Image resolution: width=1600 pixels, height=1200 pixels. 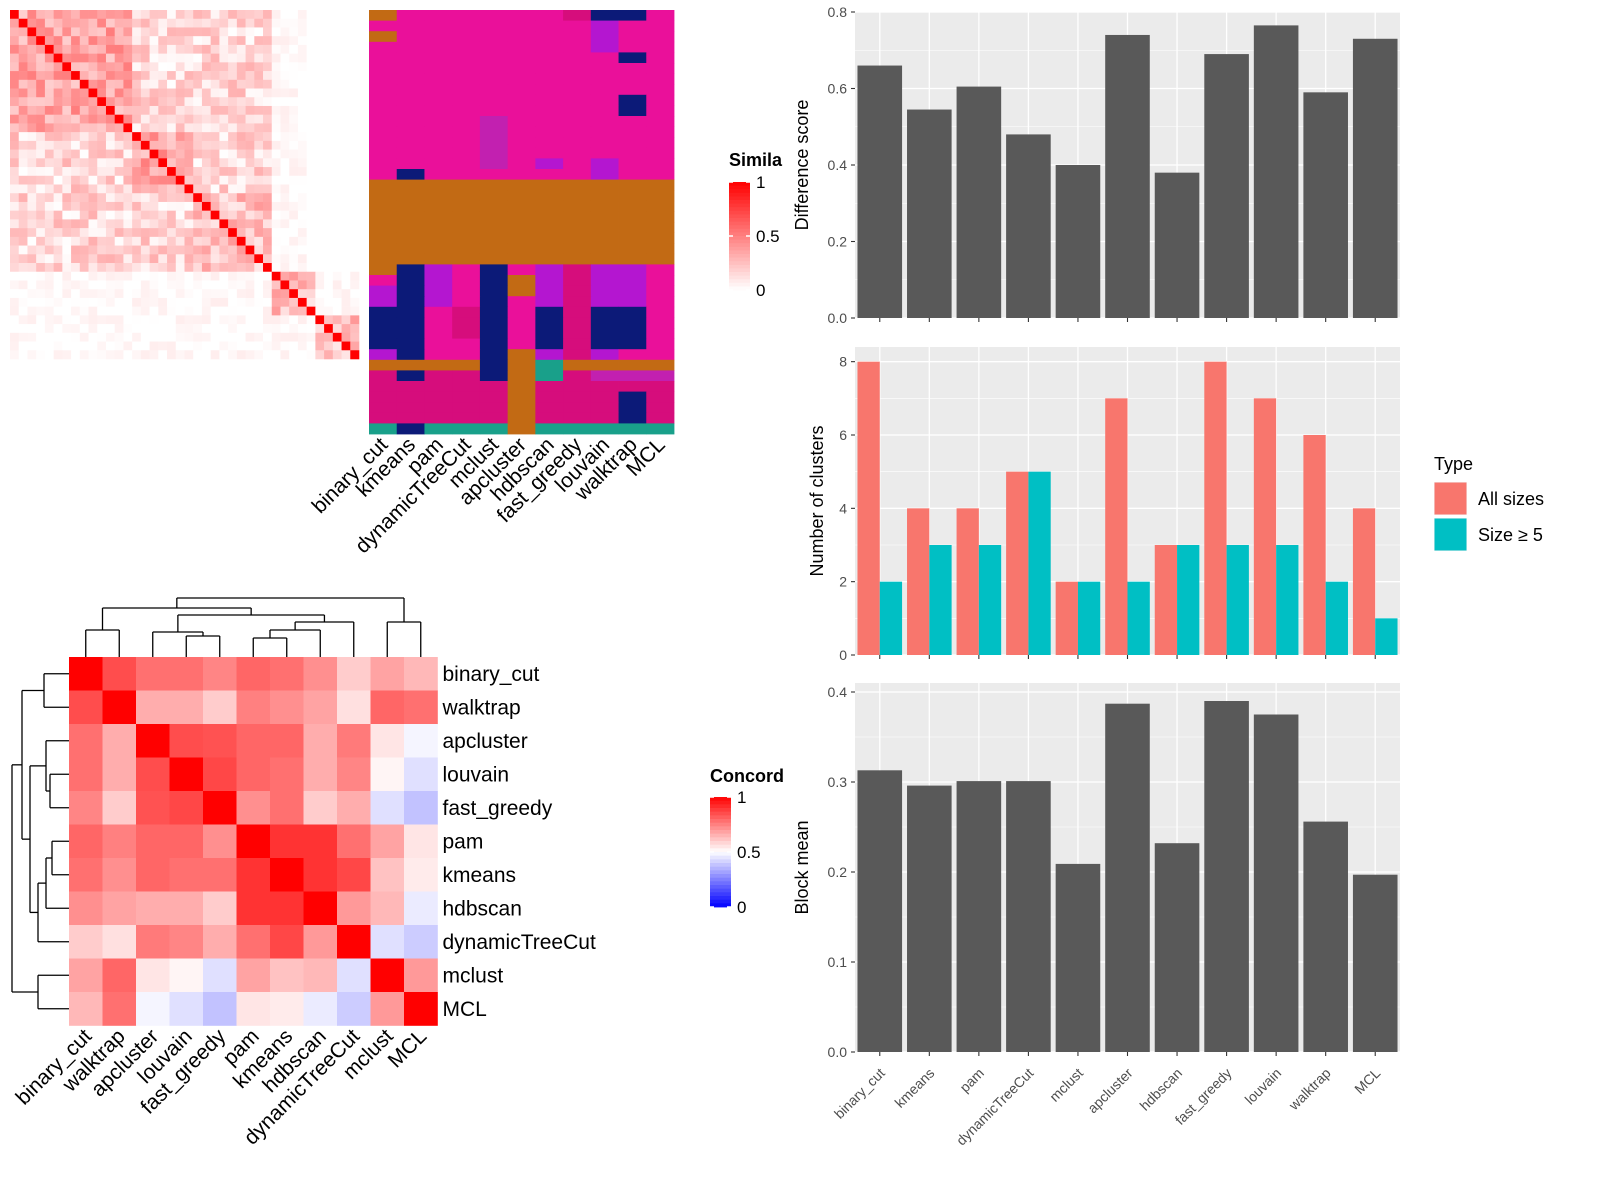 What do you see at coordinates (1287, 600) in the screenshot?
I see `bar-size-ge5` at bounding box center [1287, 600].